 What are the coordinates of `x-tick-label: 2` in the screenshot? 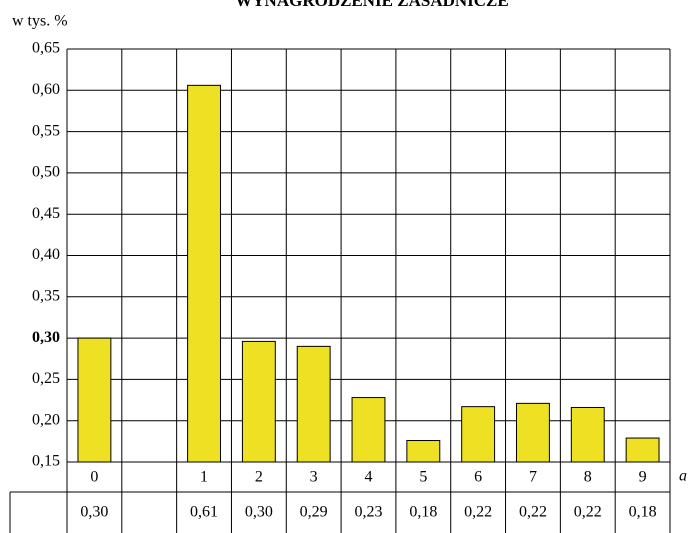 It's located at (259, 477).